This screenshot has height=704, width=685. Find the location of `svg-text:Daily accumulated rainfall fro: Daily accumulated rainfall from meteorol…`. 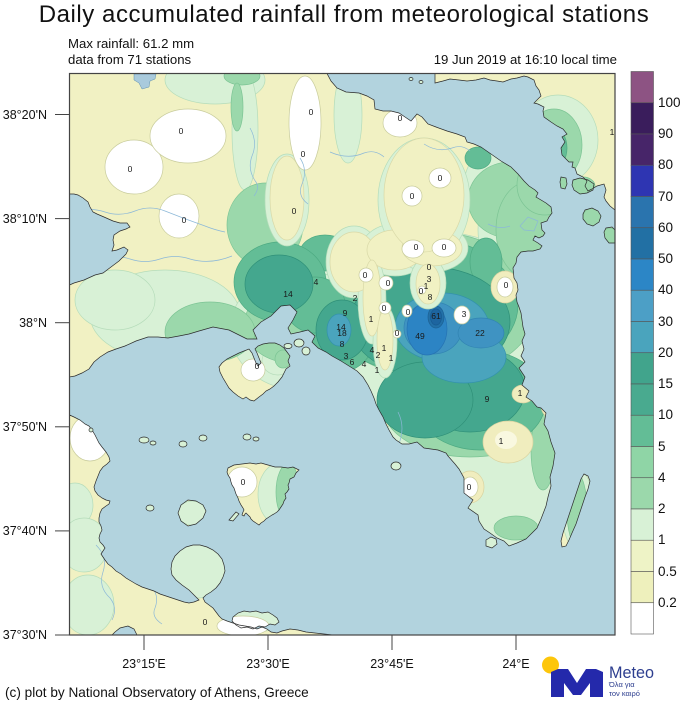

svg-text:Daily accumulated rainfall fro: Daily accumulated rainfall from meteorol… is located at coordinates (344, 14).